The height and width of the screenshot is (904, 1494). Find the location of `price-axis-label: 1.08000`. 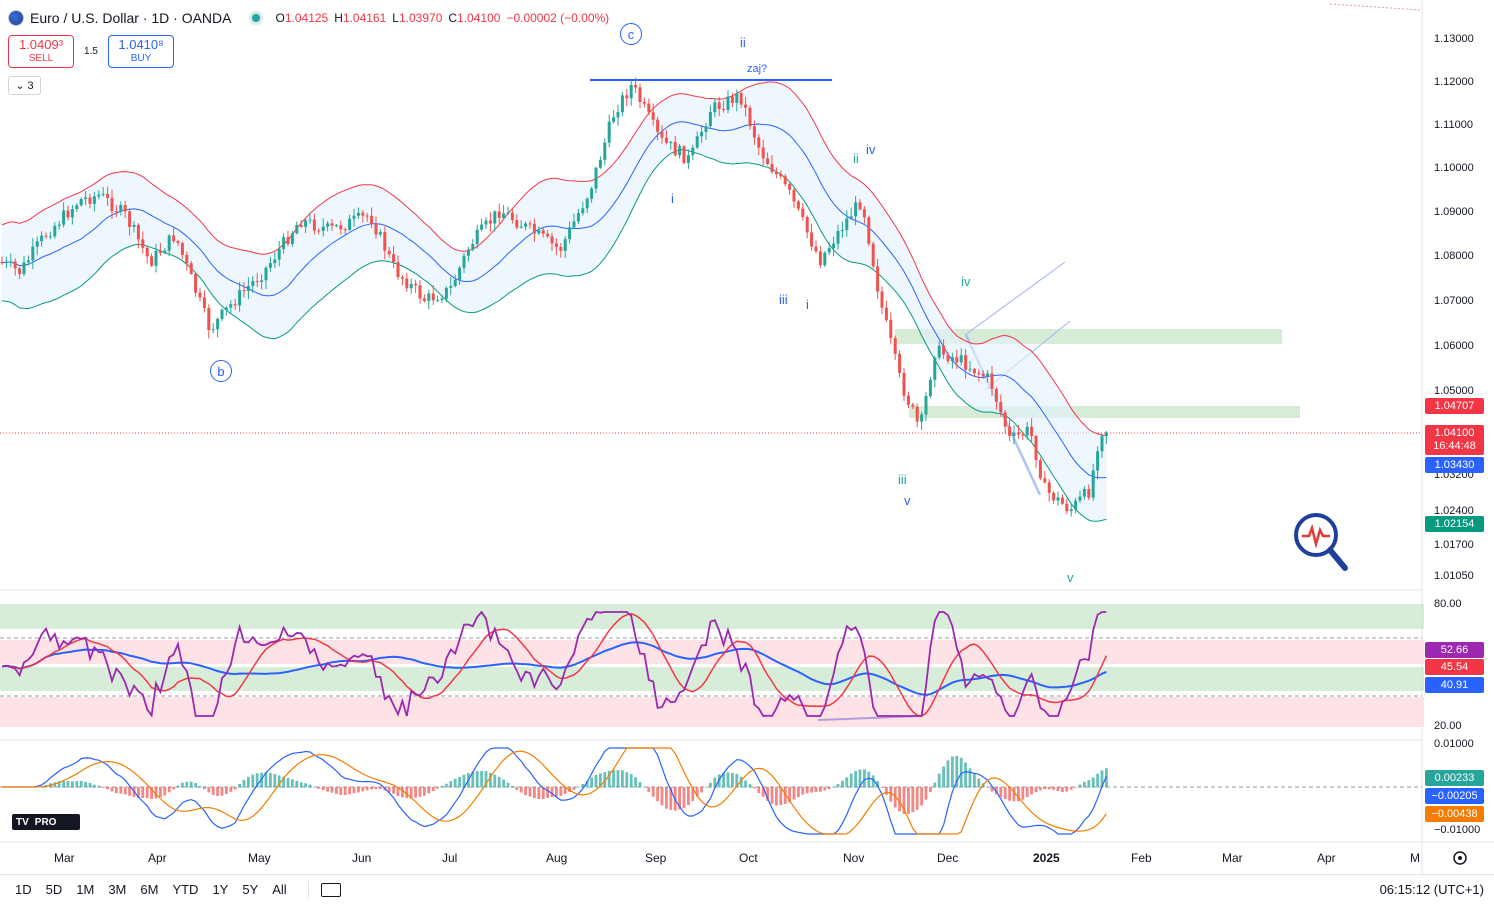

price-axis-label: 1.08000 is located at coordinates (1454, 256).